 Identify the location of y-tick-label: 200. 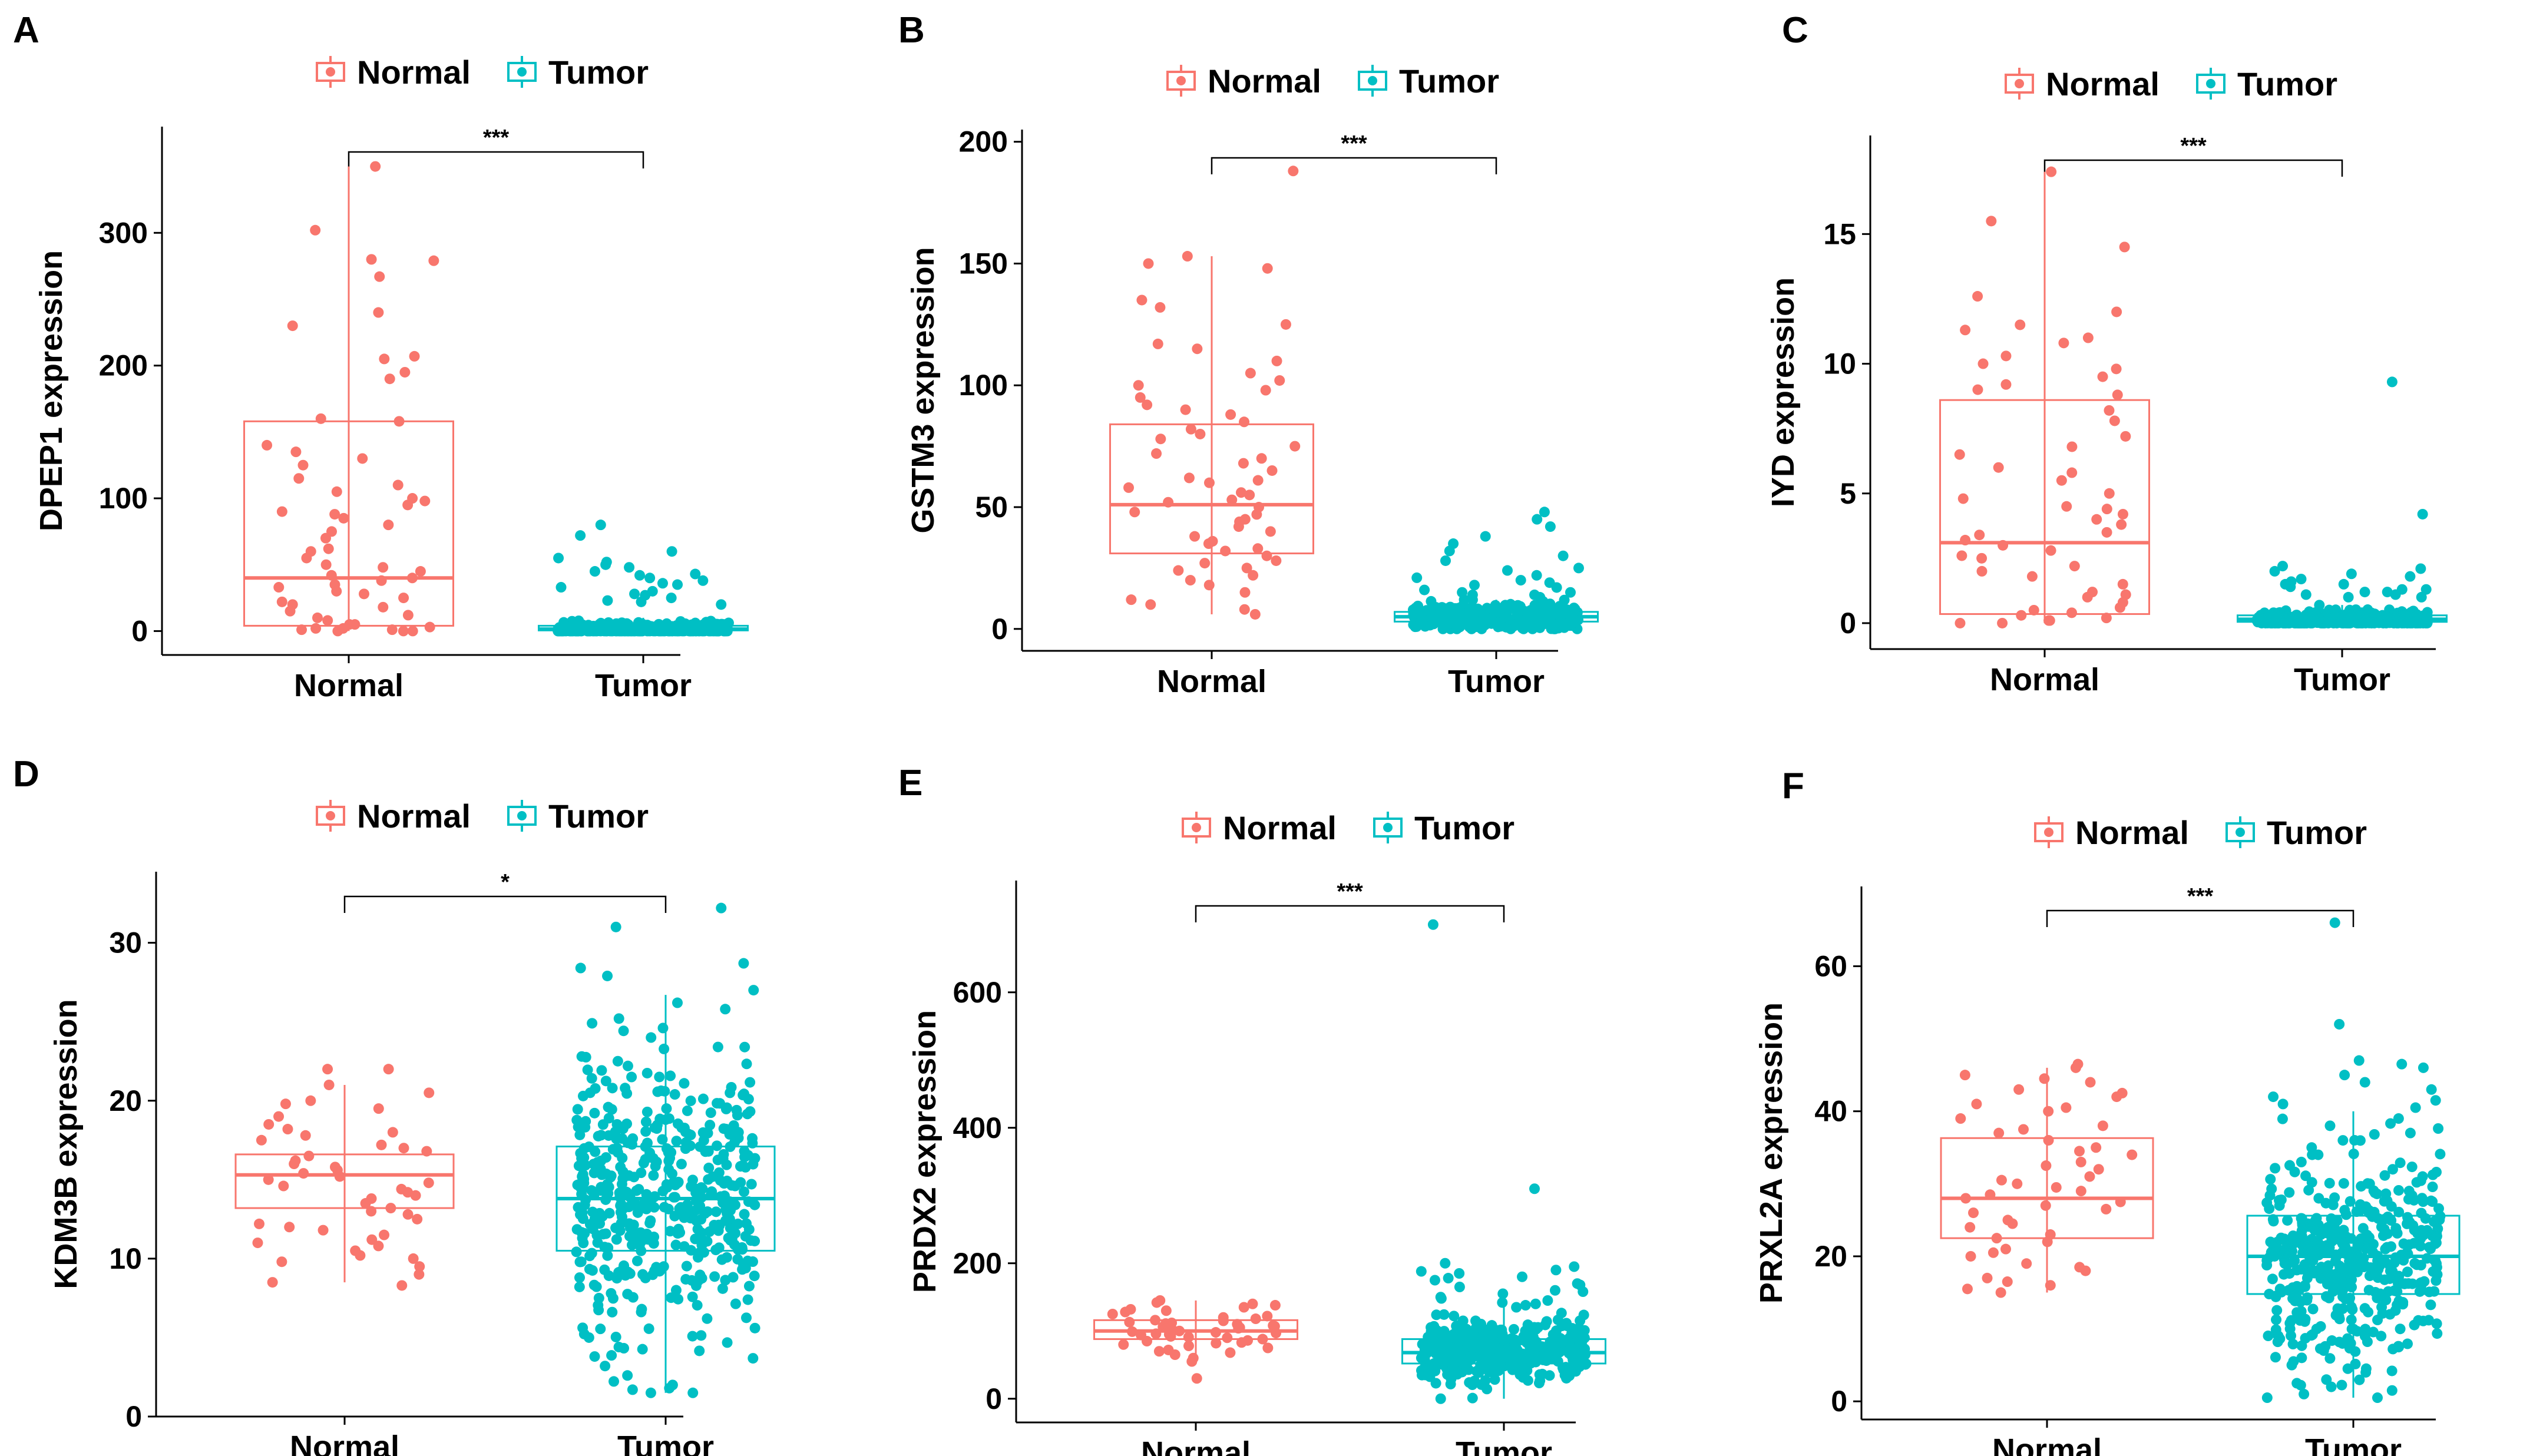
(983, 141).